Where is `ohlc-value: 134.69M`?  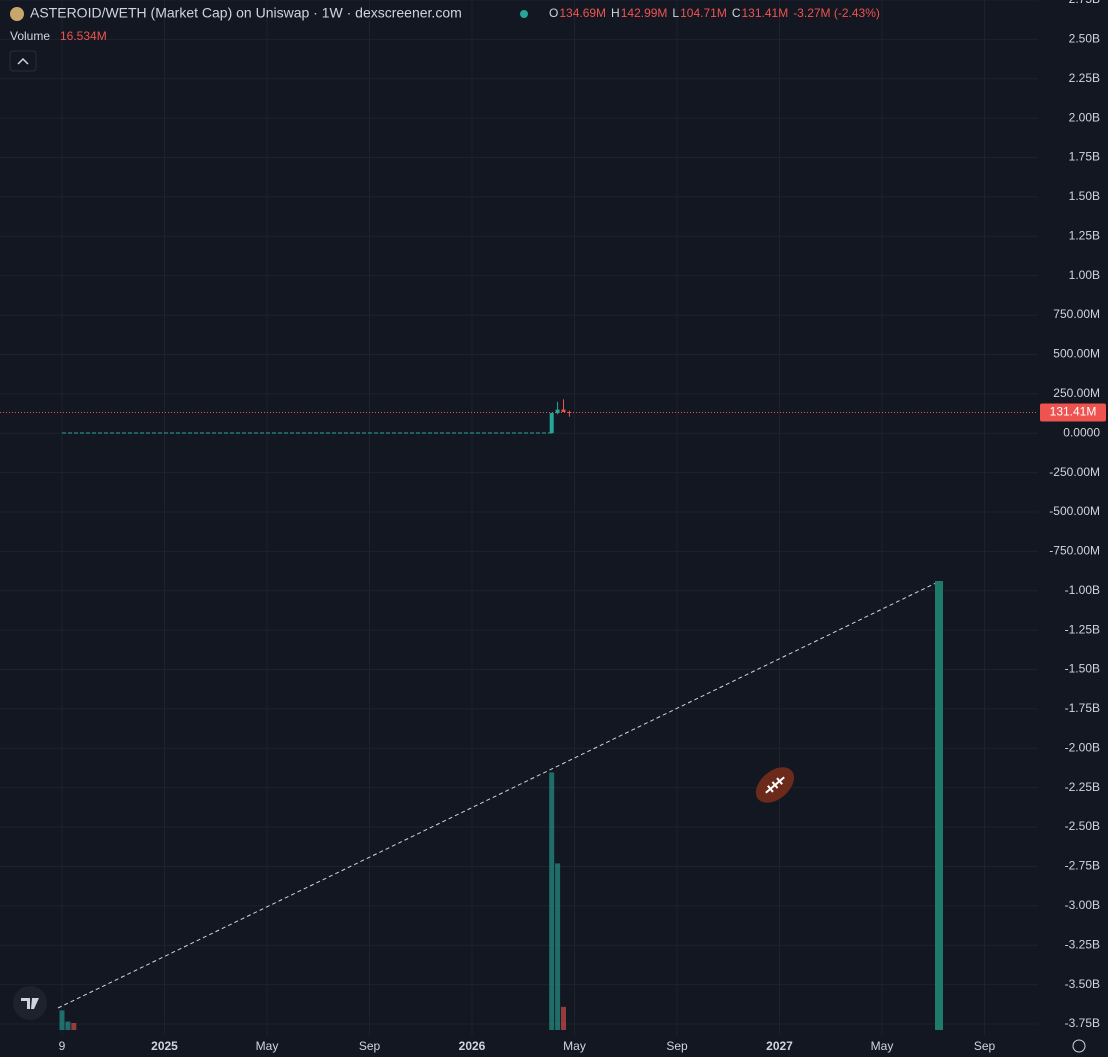
ohlc-value: 134.69M is located at coordinates (582, 13).